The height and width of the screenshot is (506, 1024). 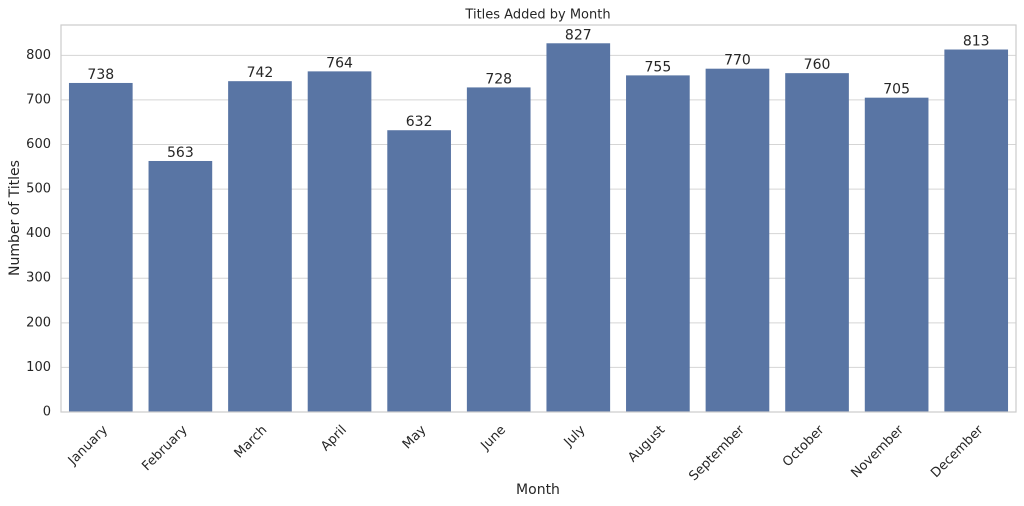 I want to click on value-label: 760, so click(x=817, y=65).